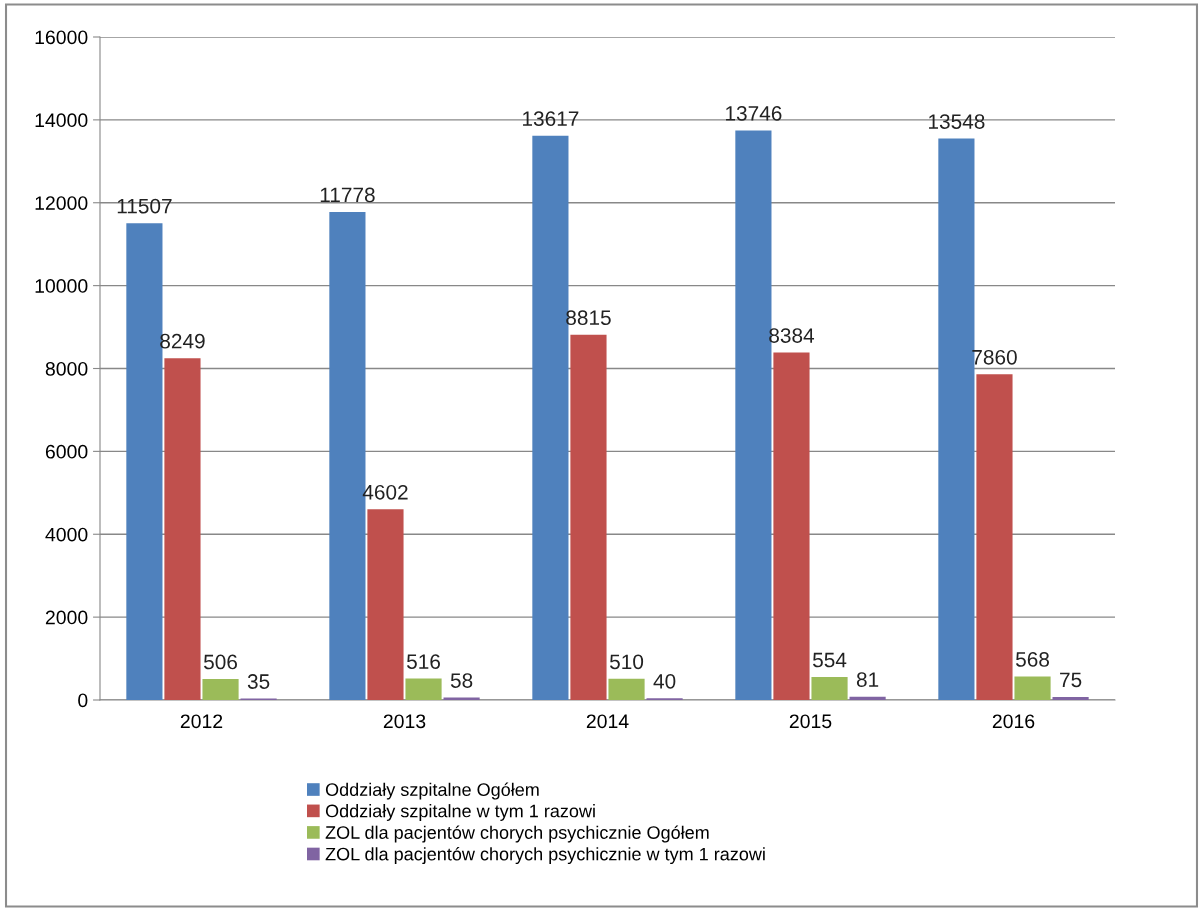 This screenshot has width=1203, height=911. What do you see at coordinates (66, 617) in the screenshot?
I see `y-tick-label: 2000` at bounding box center [66, 617].